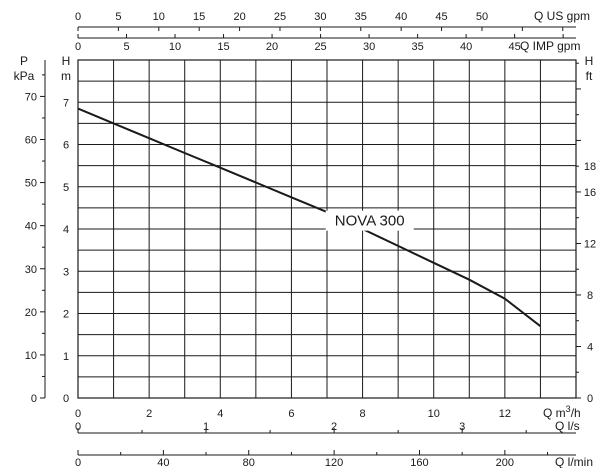 This screenshot has width=611, height=468. Describe the element at coordinates (401, 17) in the screenshot. I see `x-tick-label-usgpm: 40` at that location.